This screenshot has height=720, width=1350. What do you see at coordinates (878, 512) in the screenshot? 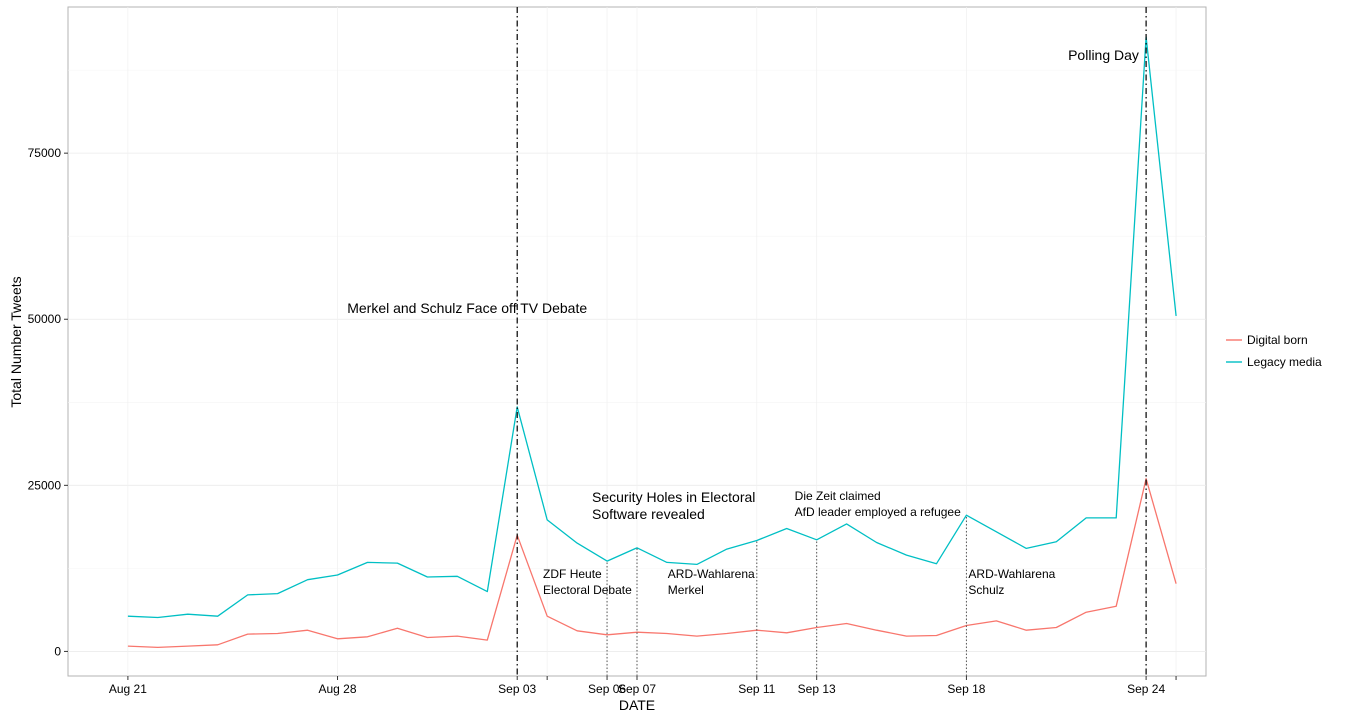
I see `event-annotation: AfD leader employed a refugee` at bounding box center [878, 512].